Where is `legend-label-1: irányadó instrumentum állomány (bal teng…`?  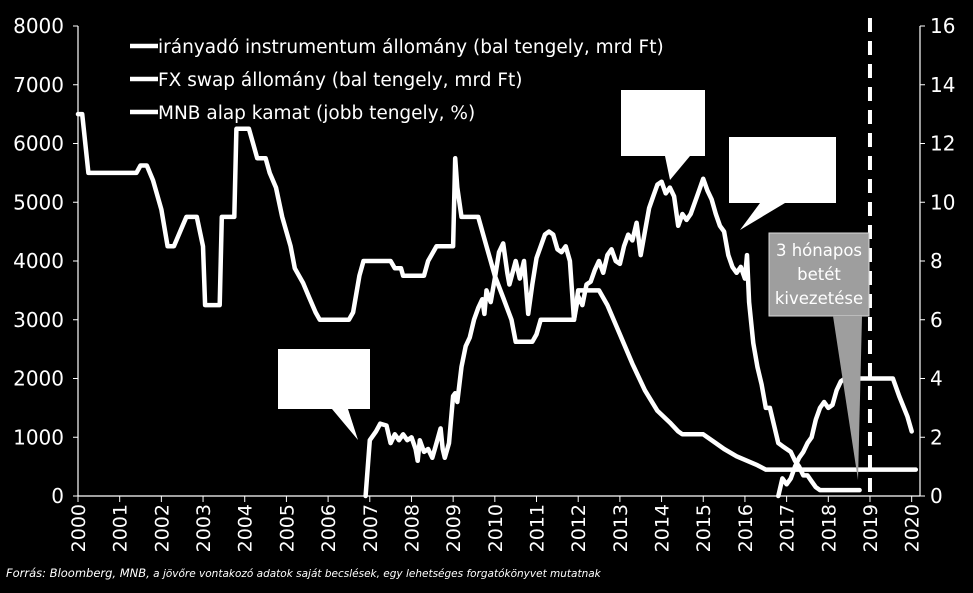
legend-label-1: irányadó instrumentum állomány (bal teng… is located at coordinates (411, 47).